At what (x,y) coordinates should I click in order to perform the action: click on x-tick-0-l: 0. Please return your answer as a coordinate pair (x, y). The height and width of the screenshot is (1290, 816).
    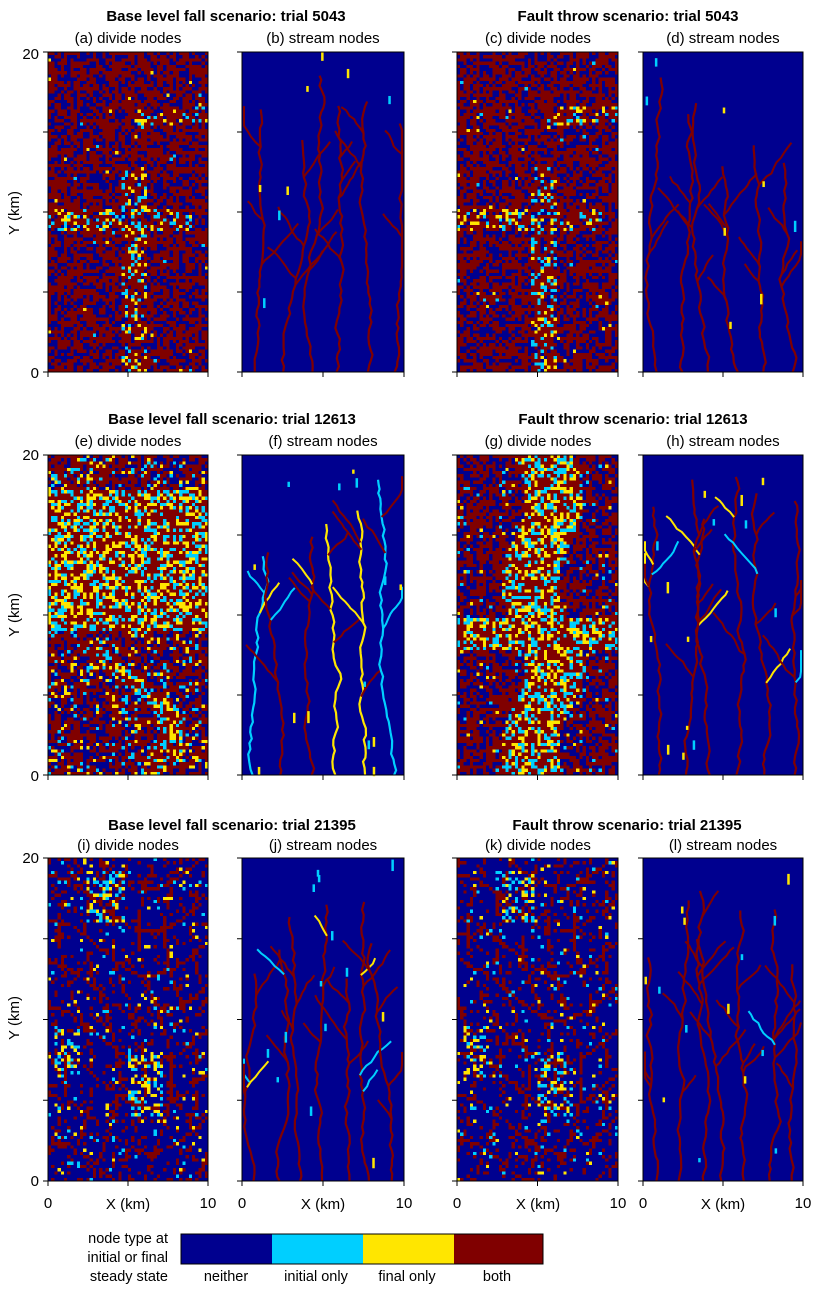
    Looking at the image, I should click on (643, 1203).